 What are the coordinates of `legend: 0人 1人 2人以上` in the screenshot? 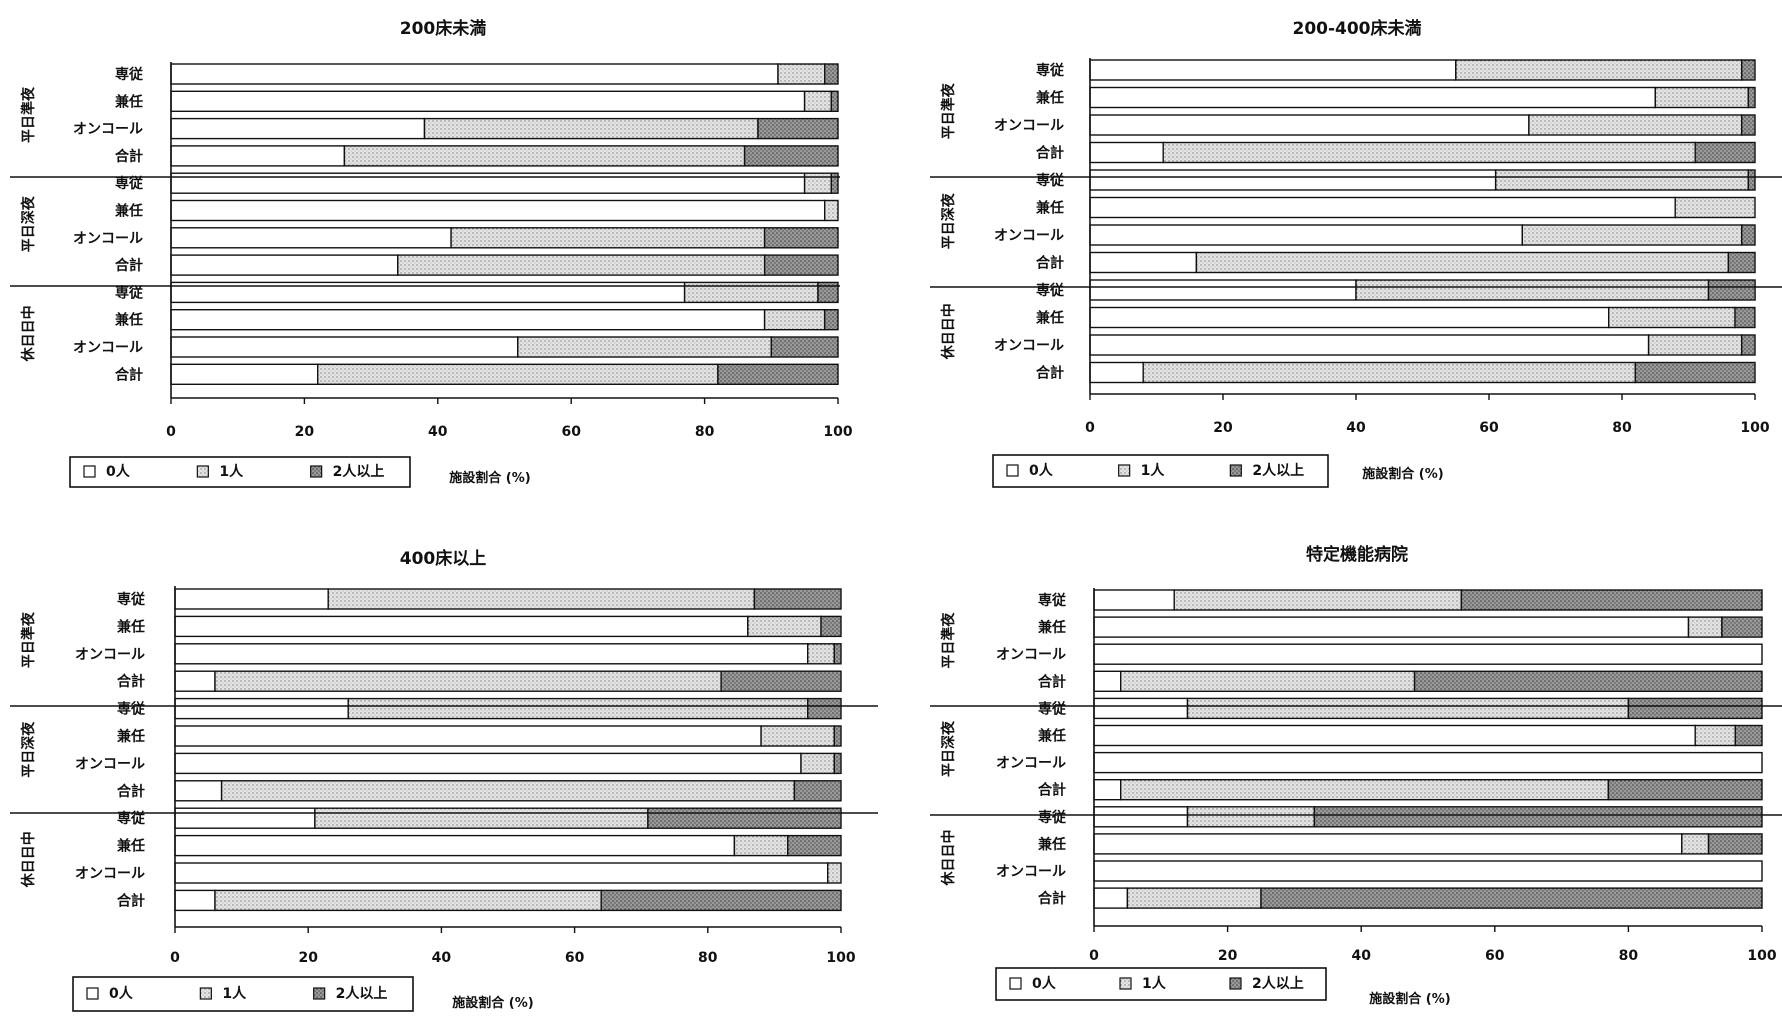 It's located at (240, 472).